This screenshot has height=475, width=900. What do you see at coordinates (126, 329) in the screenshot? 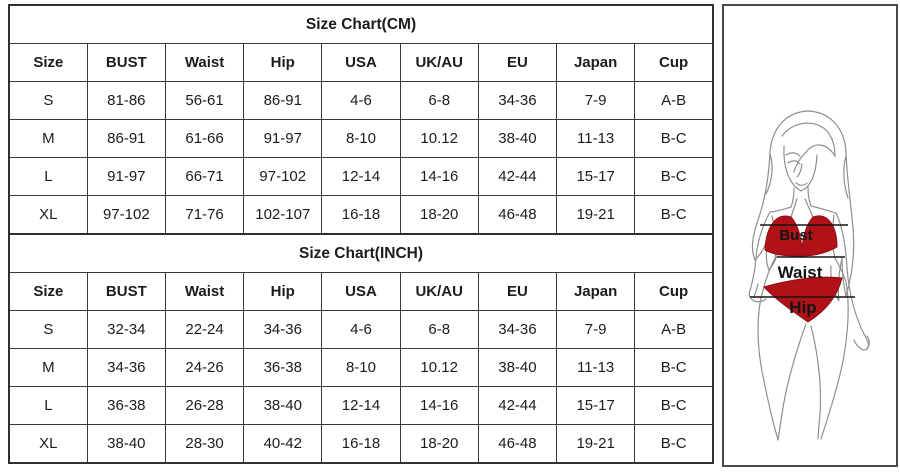
I see `size-value-cell: 32-34` at bounding box center [126, 329].